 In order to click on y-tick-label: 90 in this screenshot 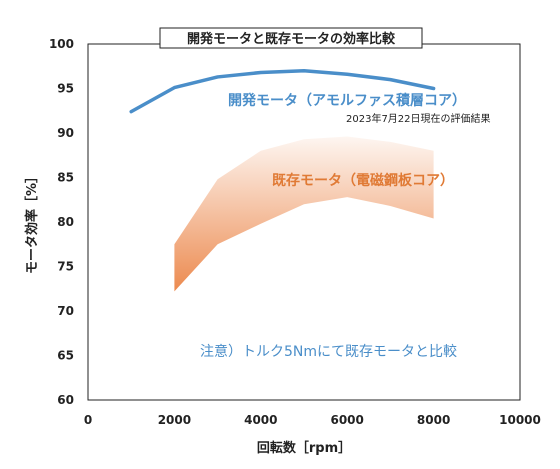, I will do `click(65, 133)`.